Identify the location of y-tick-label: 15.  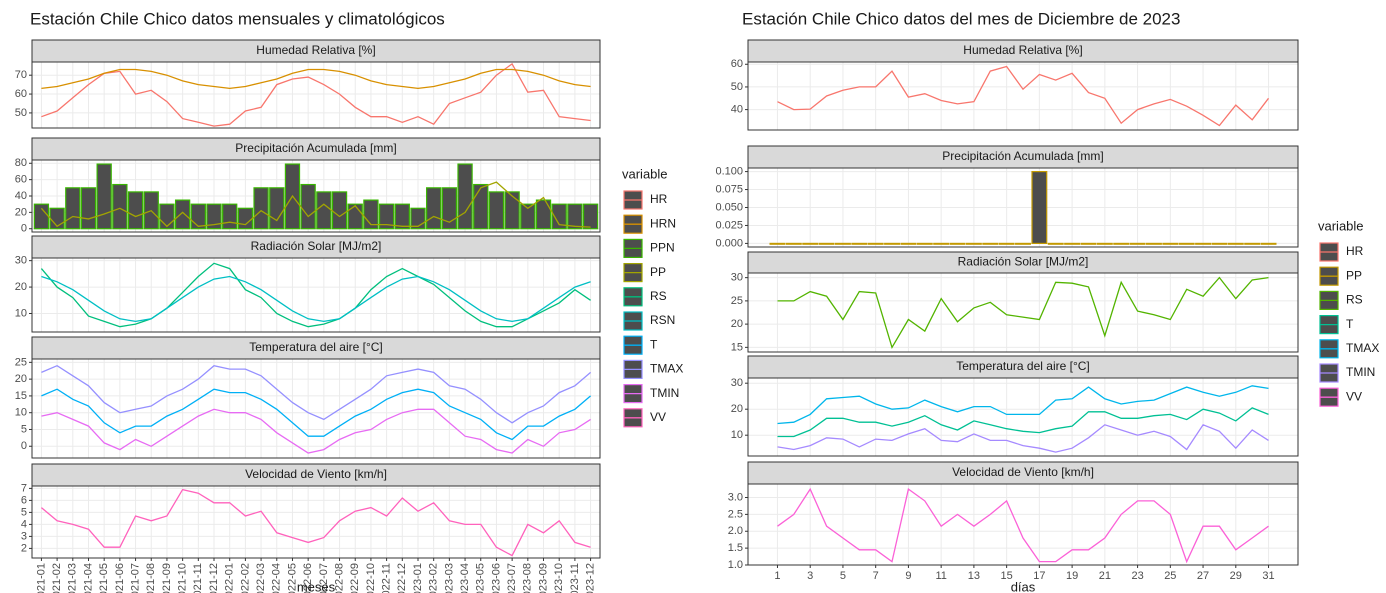
(21, 396).